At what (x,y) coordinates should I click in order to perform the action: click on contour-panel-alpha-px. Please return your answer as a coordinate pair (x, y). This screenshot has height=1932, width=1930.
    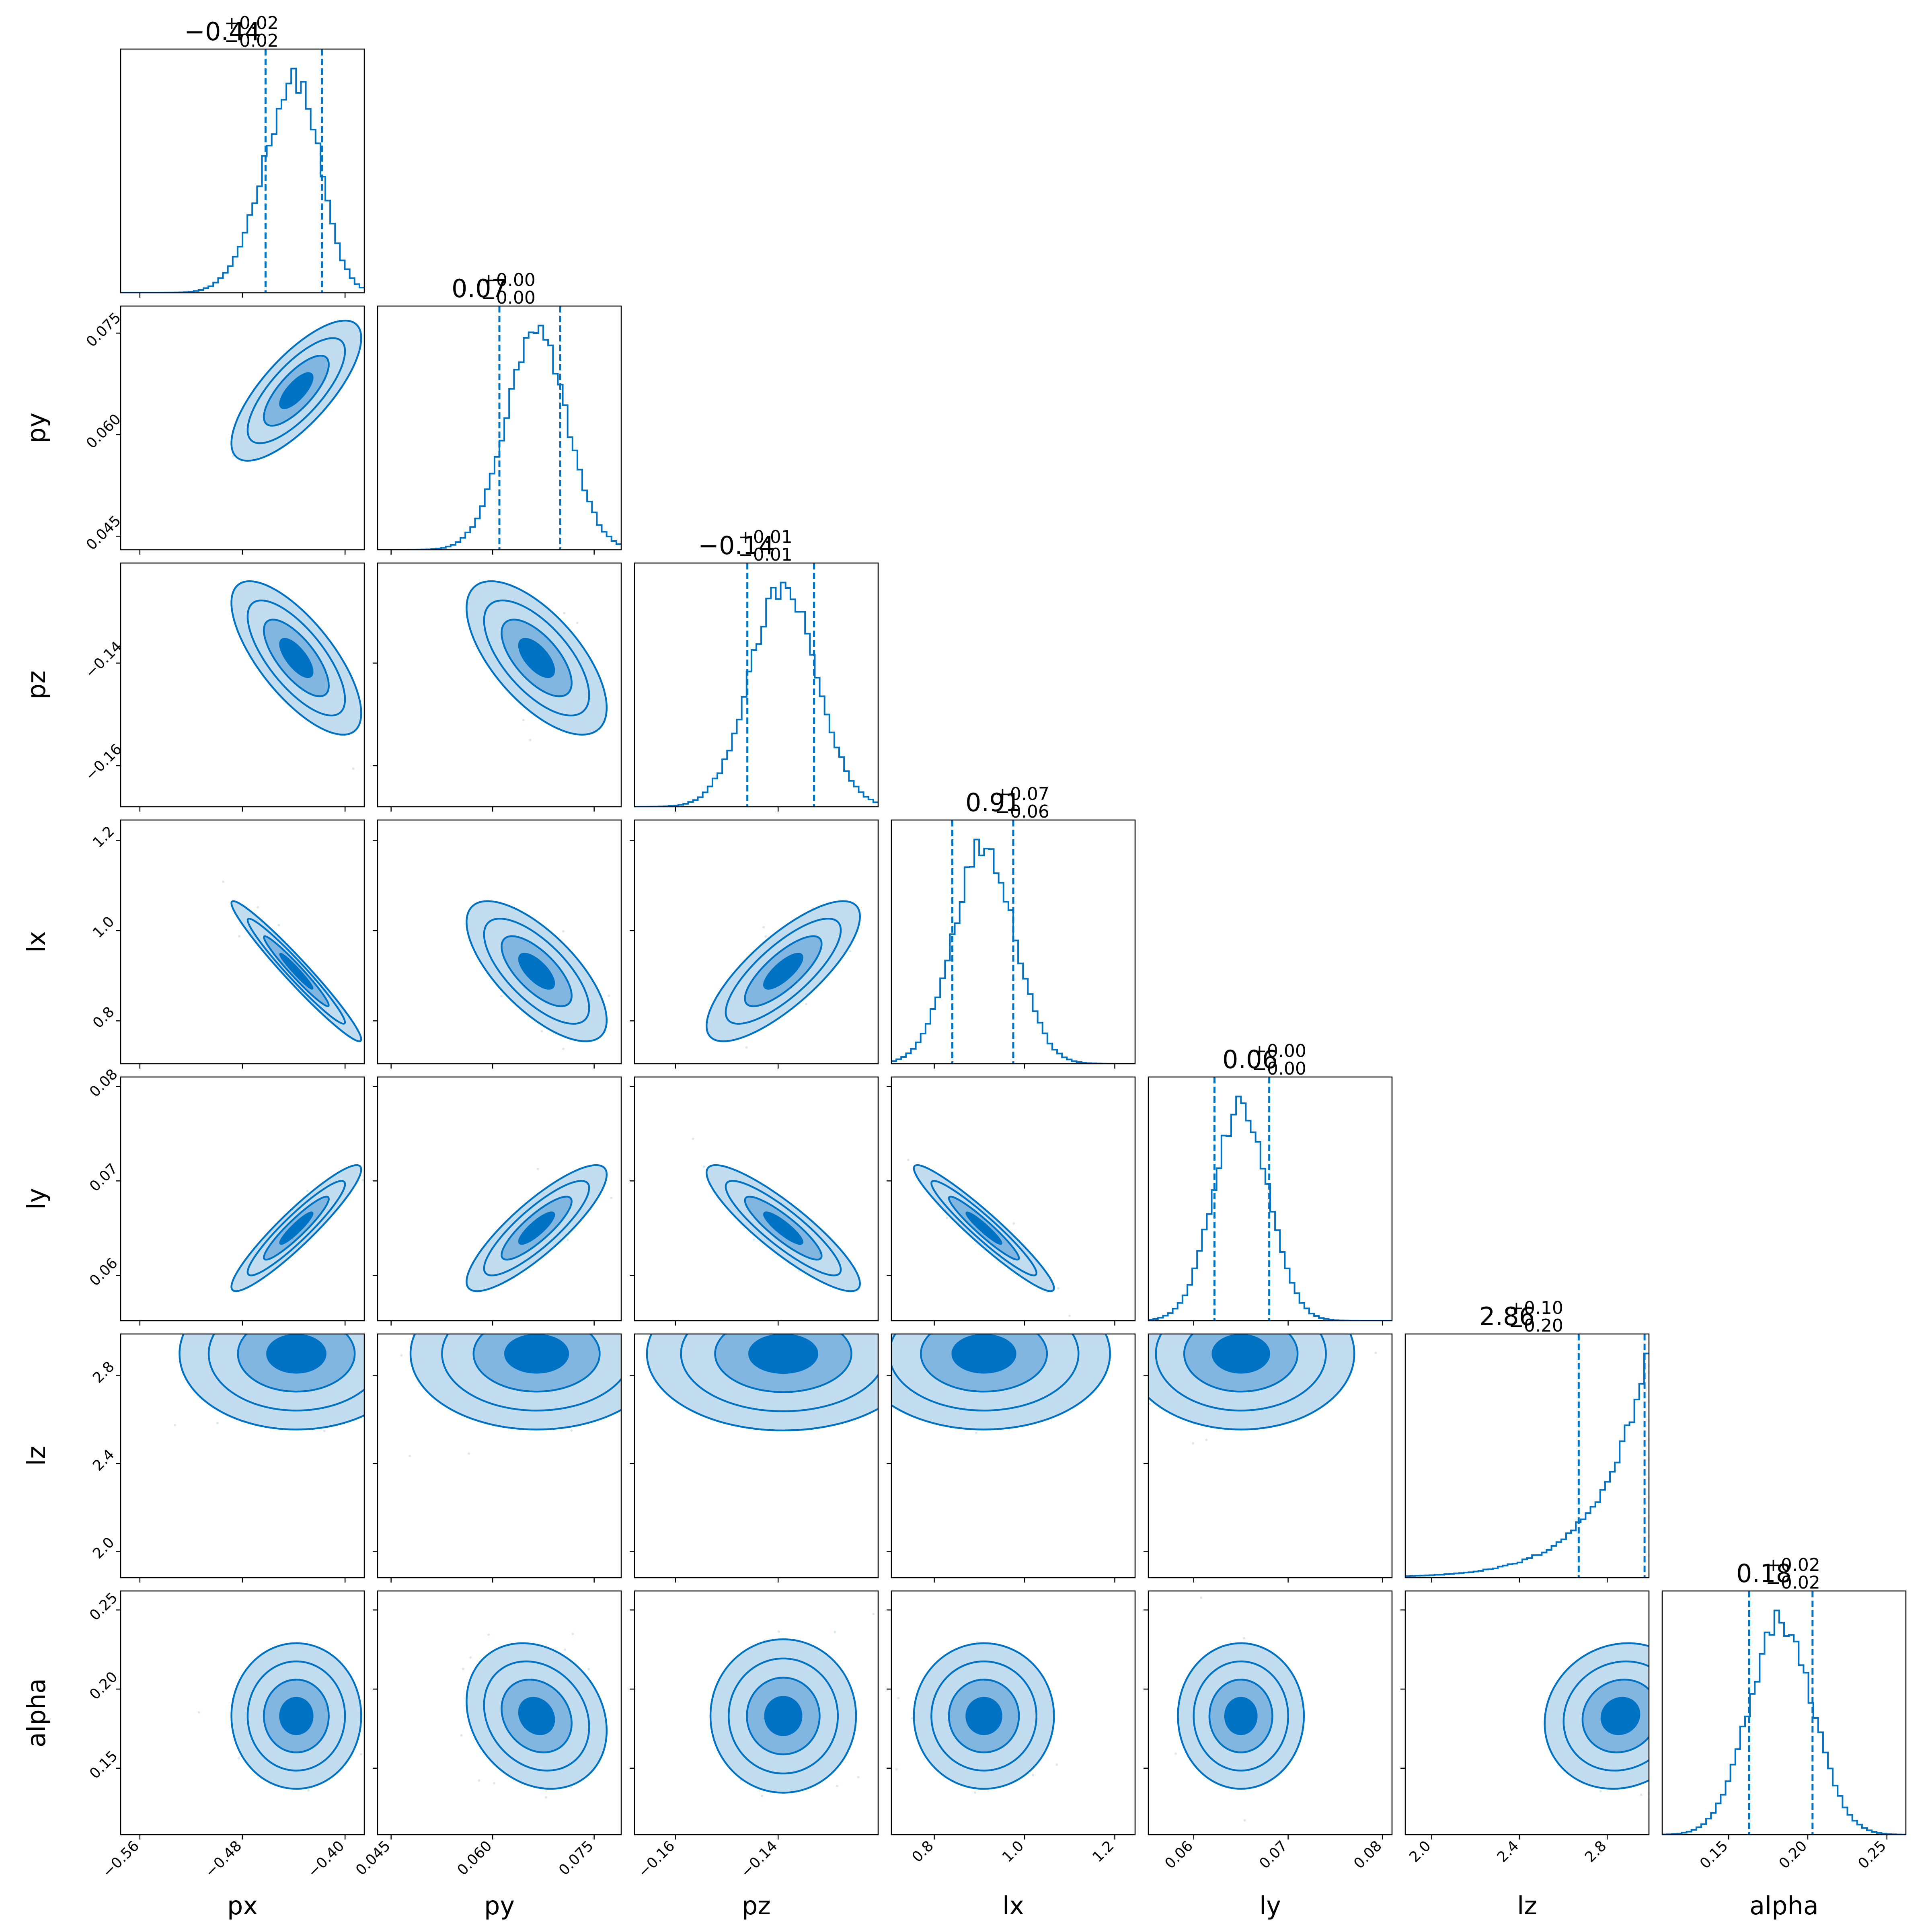
    Looking at the image, I should click on (279, 1717).